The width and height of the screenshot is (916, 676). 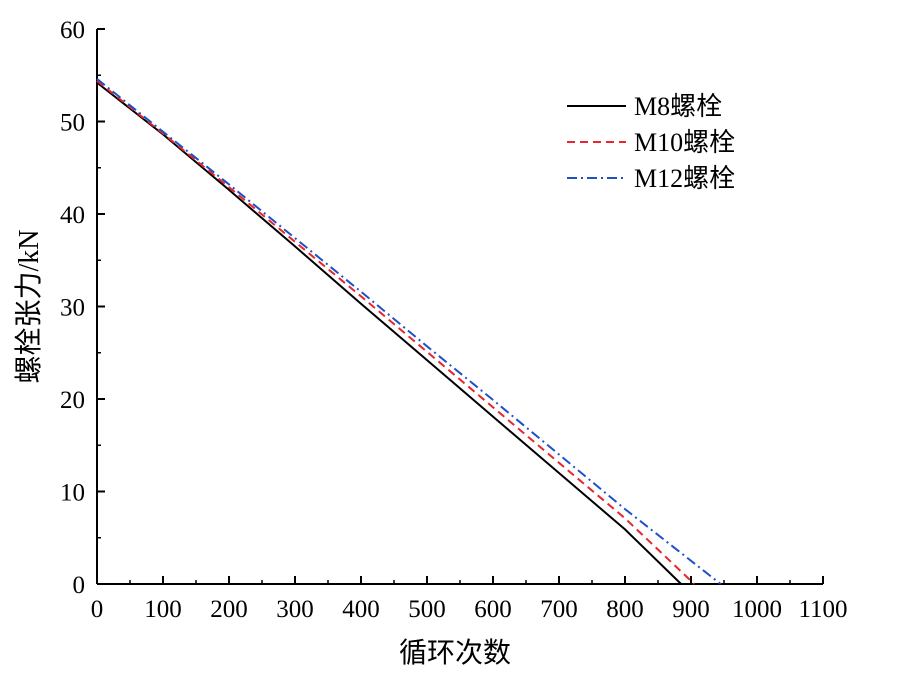 What do you see at coordinates (757, 609) in the screenshot?
I see `x-tick-label: 1000` at bounding box center [757, 609].